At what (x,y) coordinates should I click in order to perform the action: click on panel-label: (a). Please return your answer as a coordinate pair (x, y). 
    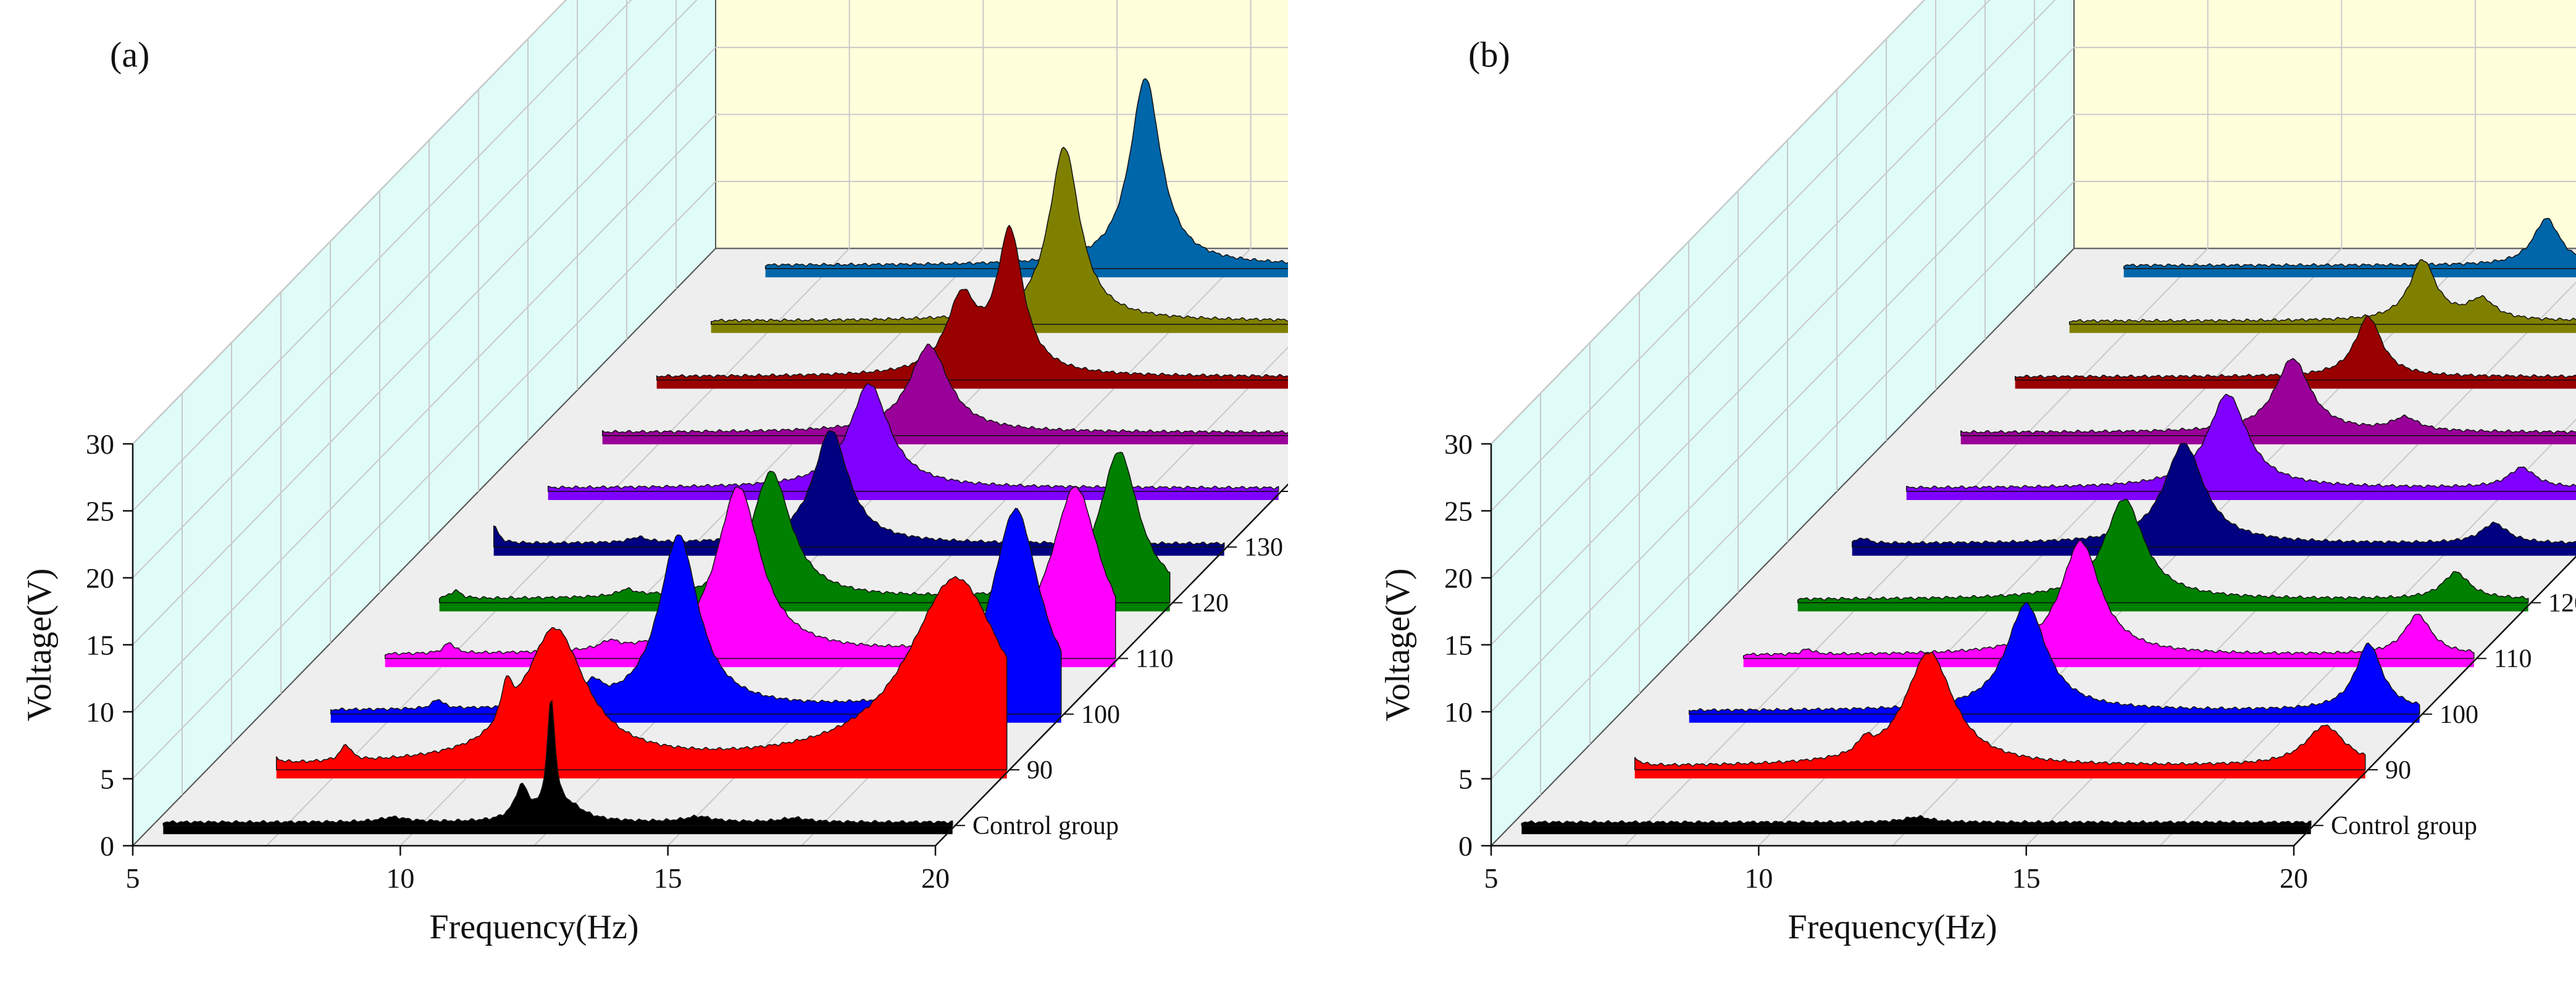
    Looking at the image, I should click on (129, 55).